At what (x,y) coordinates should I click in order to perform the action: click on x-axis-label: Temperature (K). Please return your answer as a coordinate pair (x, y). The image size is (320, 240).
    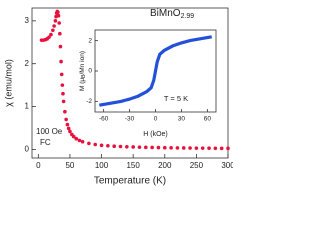
    Looking at the image, I should click on (130, 181).